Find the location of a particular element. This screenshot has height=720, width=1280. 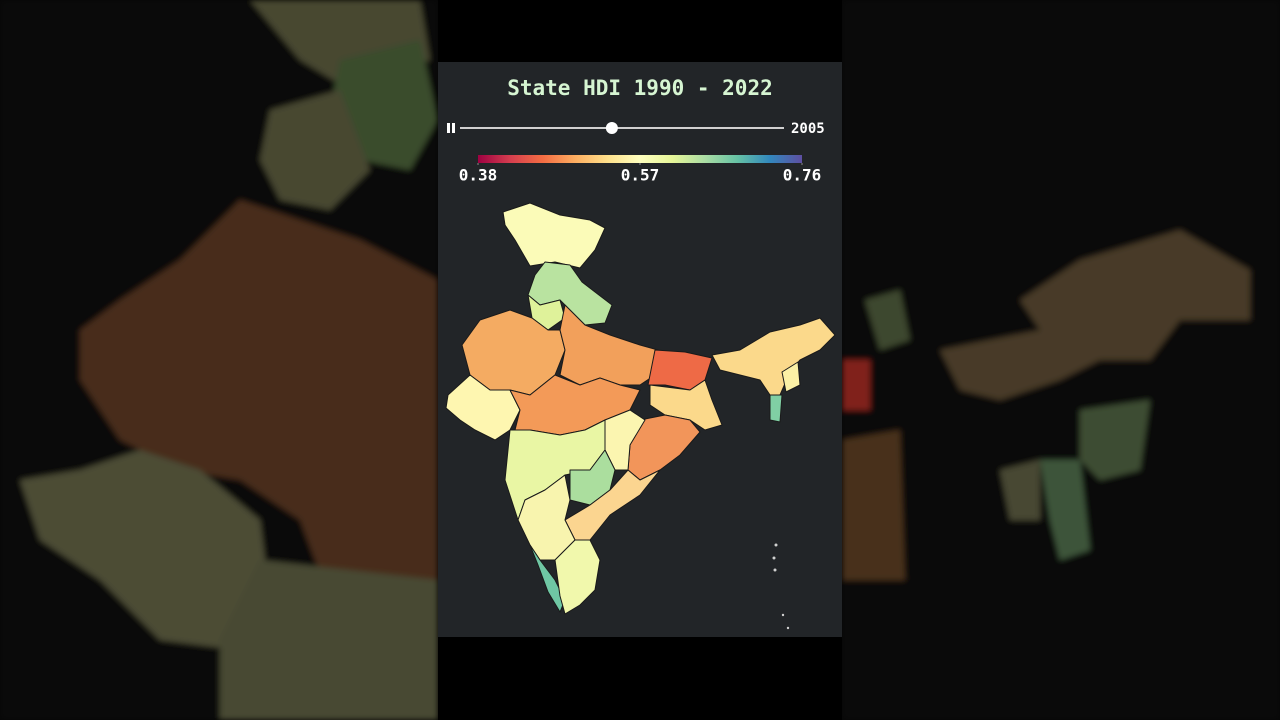

slider-knob is located at coordinates (611, 128).